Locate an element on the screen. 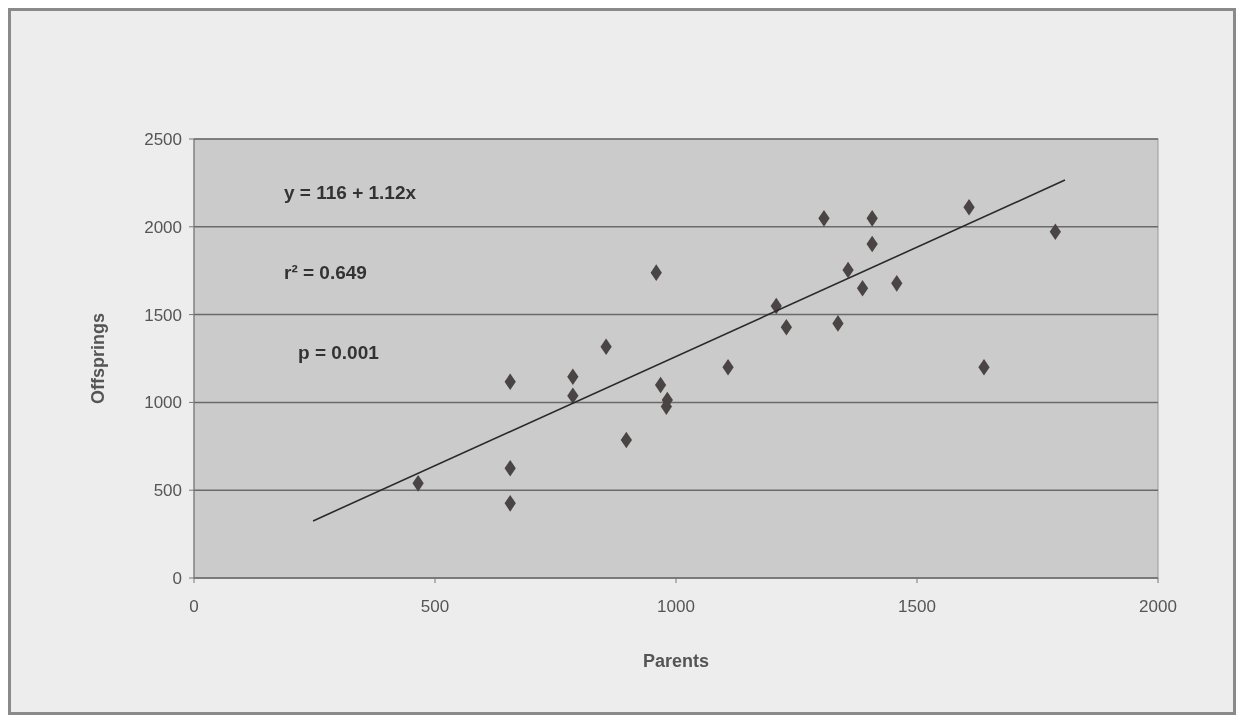  x-tick-label: 0 is located at coordinates (194, 606).